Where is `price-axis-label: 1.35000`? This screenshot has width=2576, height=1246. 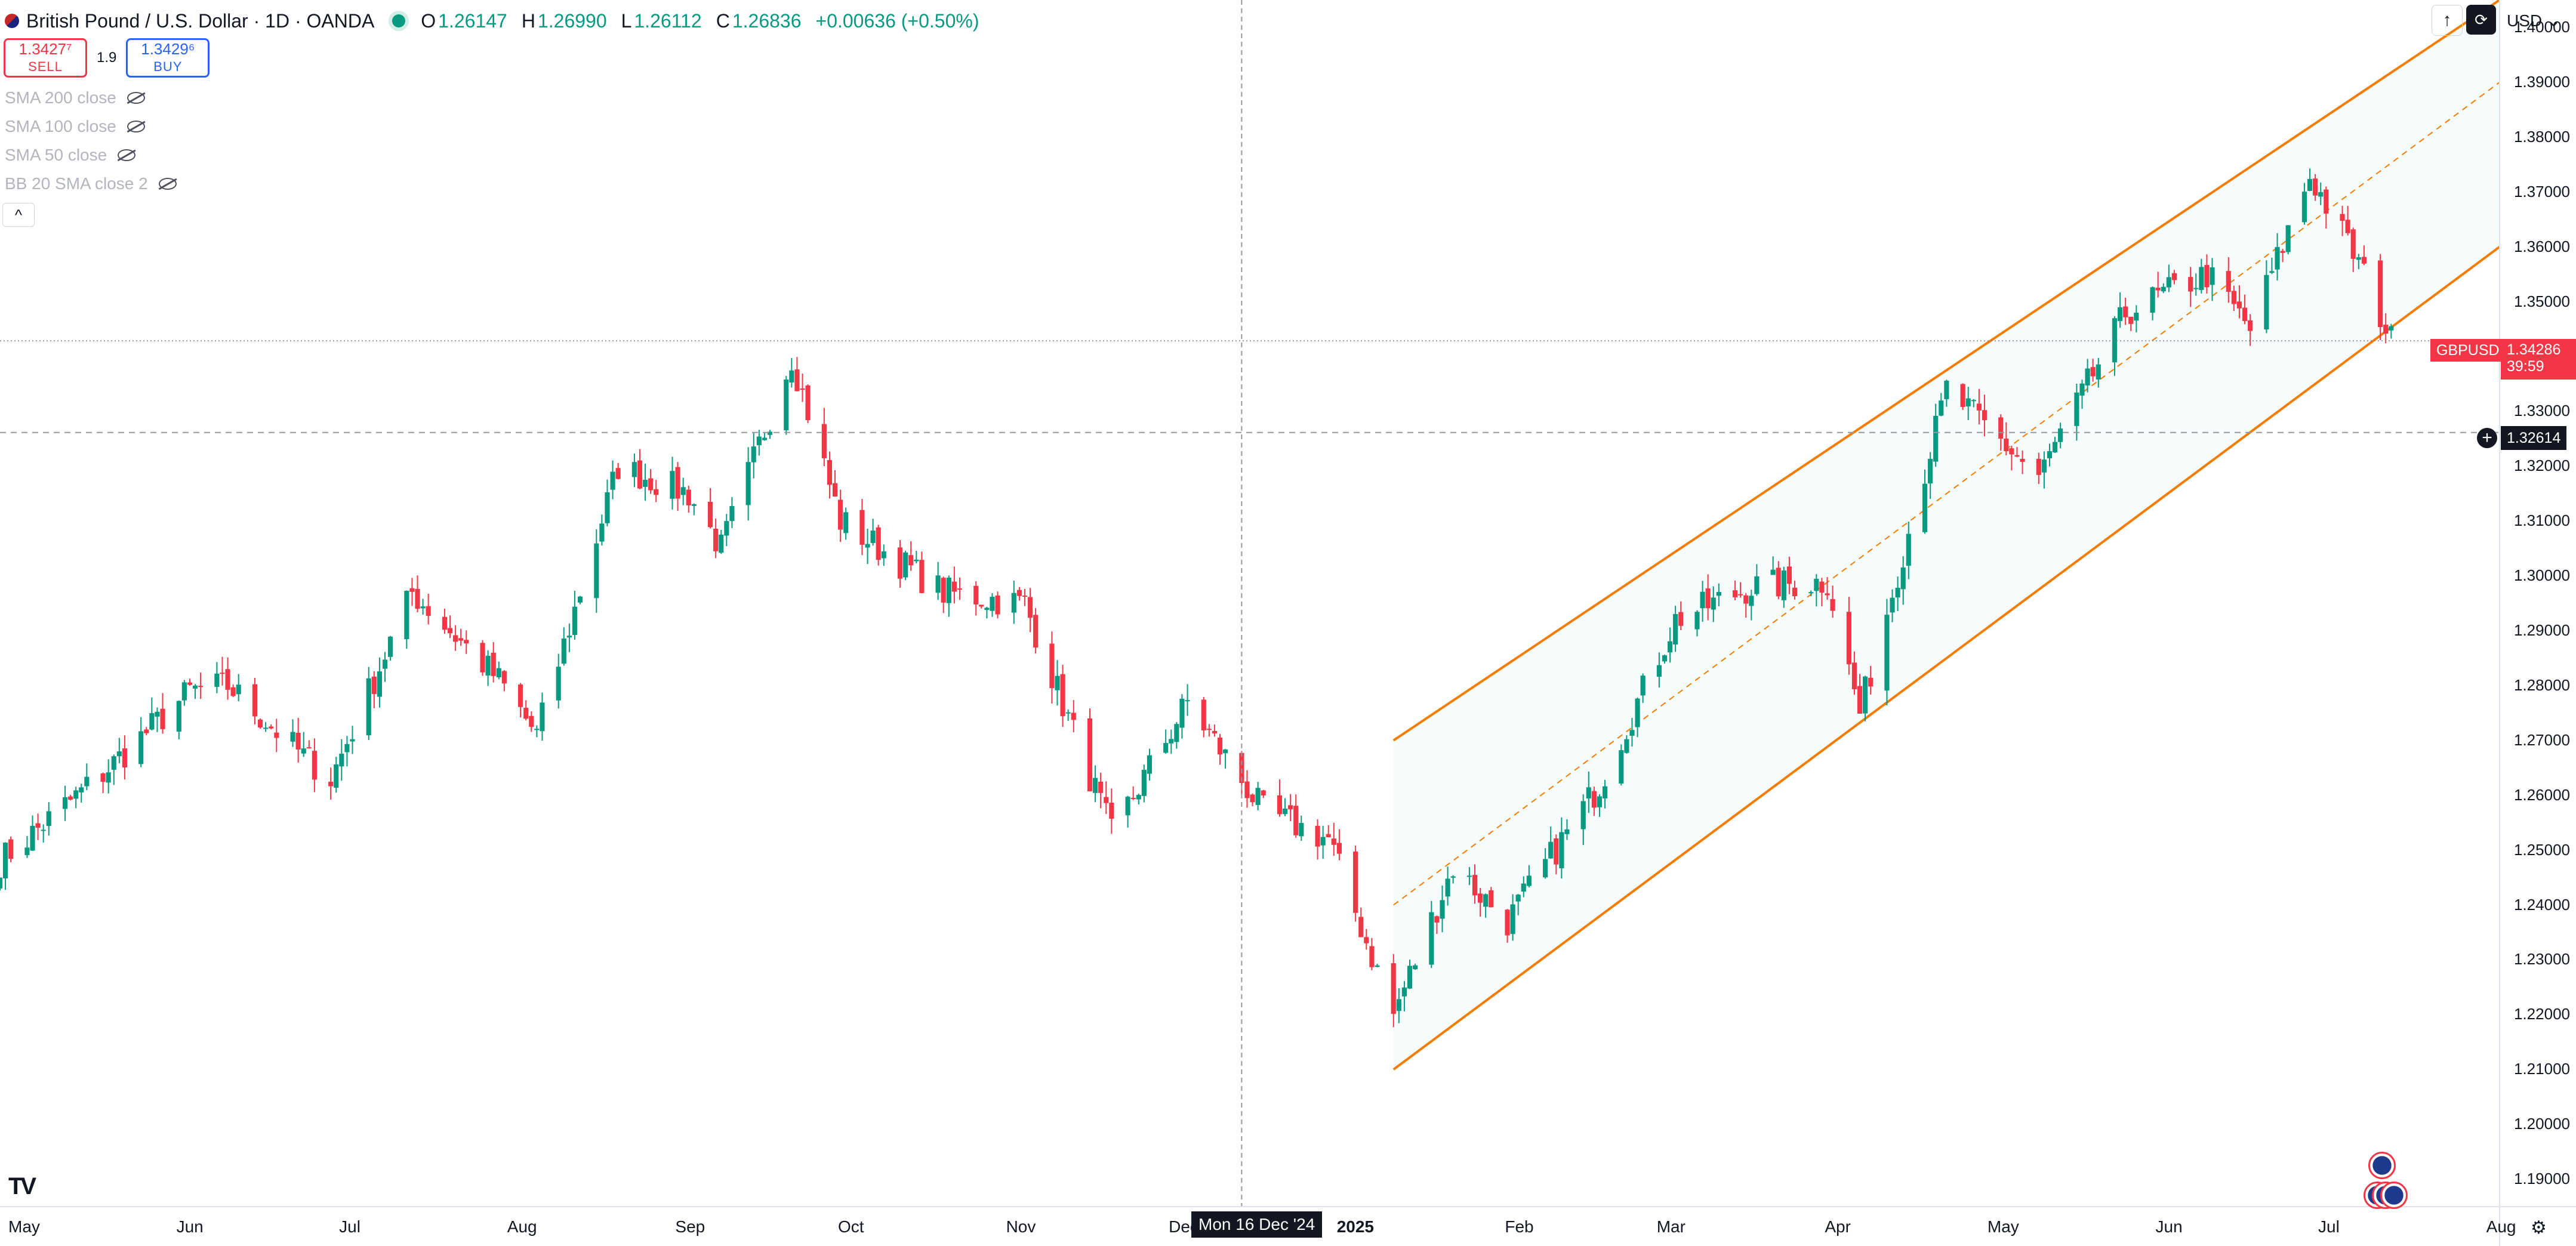 price-axis-label: 1.35000 is located at coordinates (2542, 301).